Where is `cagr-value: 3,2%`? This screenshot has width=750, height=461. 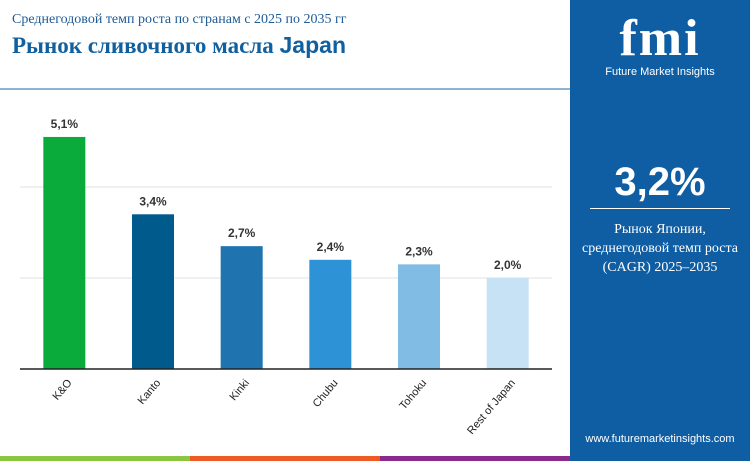 cagr-value: 3,2% is located at coordinates (660, 182).